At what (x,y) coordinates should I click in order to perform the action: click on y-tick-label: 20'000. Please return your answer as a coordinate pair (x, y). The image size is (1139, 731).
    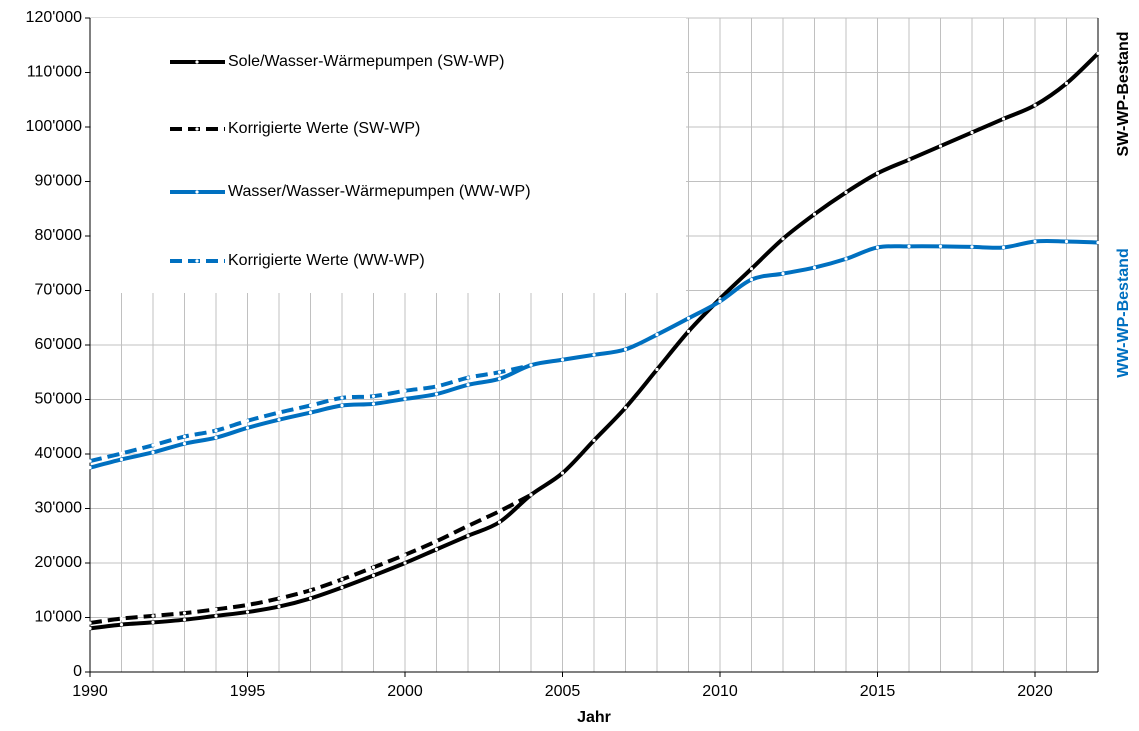
    Looking at the image, I should click on (58, 562).